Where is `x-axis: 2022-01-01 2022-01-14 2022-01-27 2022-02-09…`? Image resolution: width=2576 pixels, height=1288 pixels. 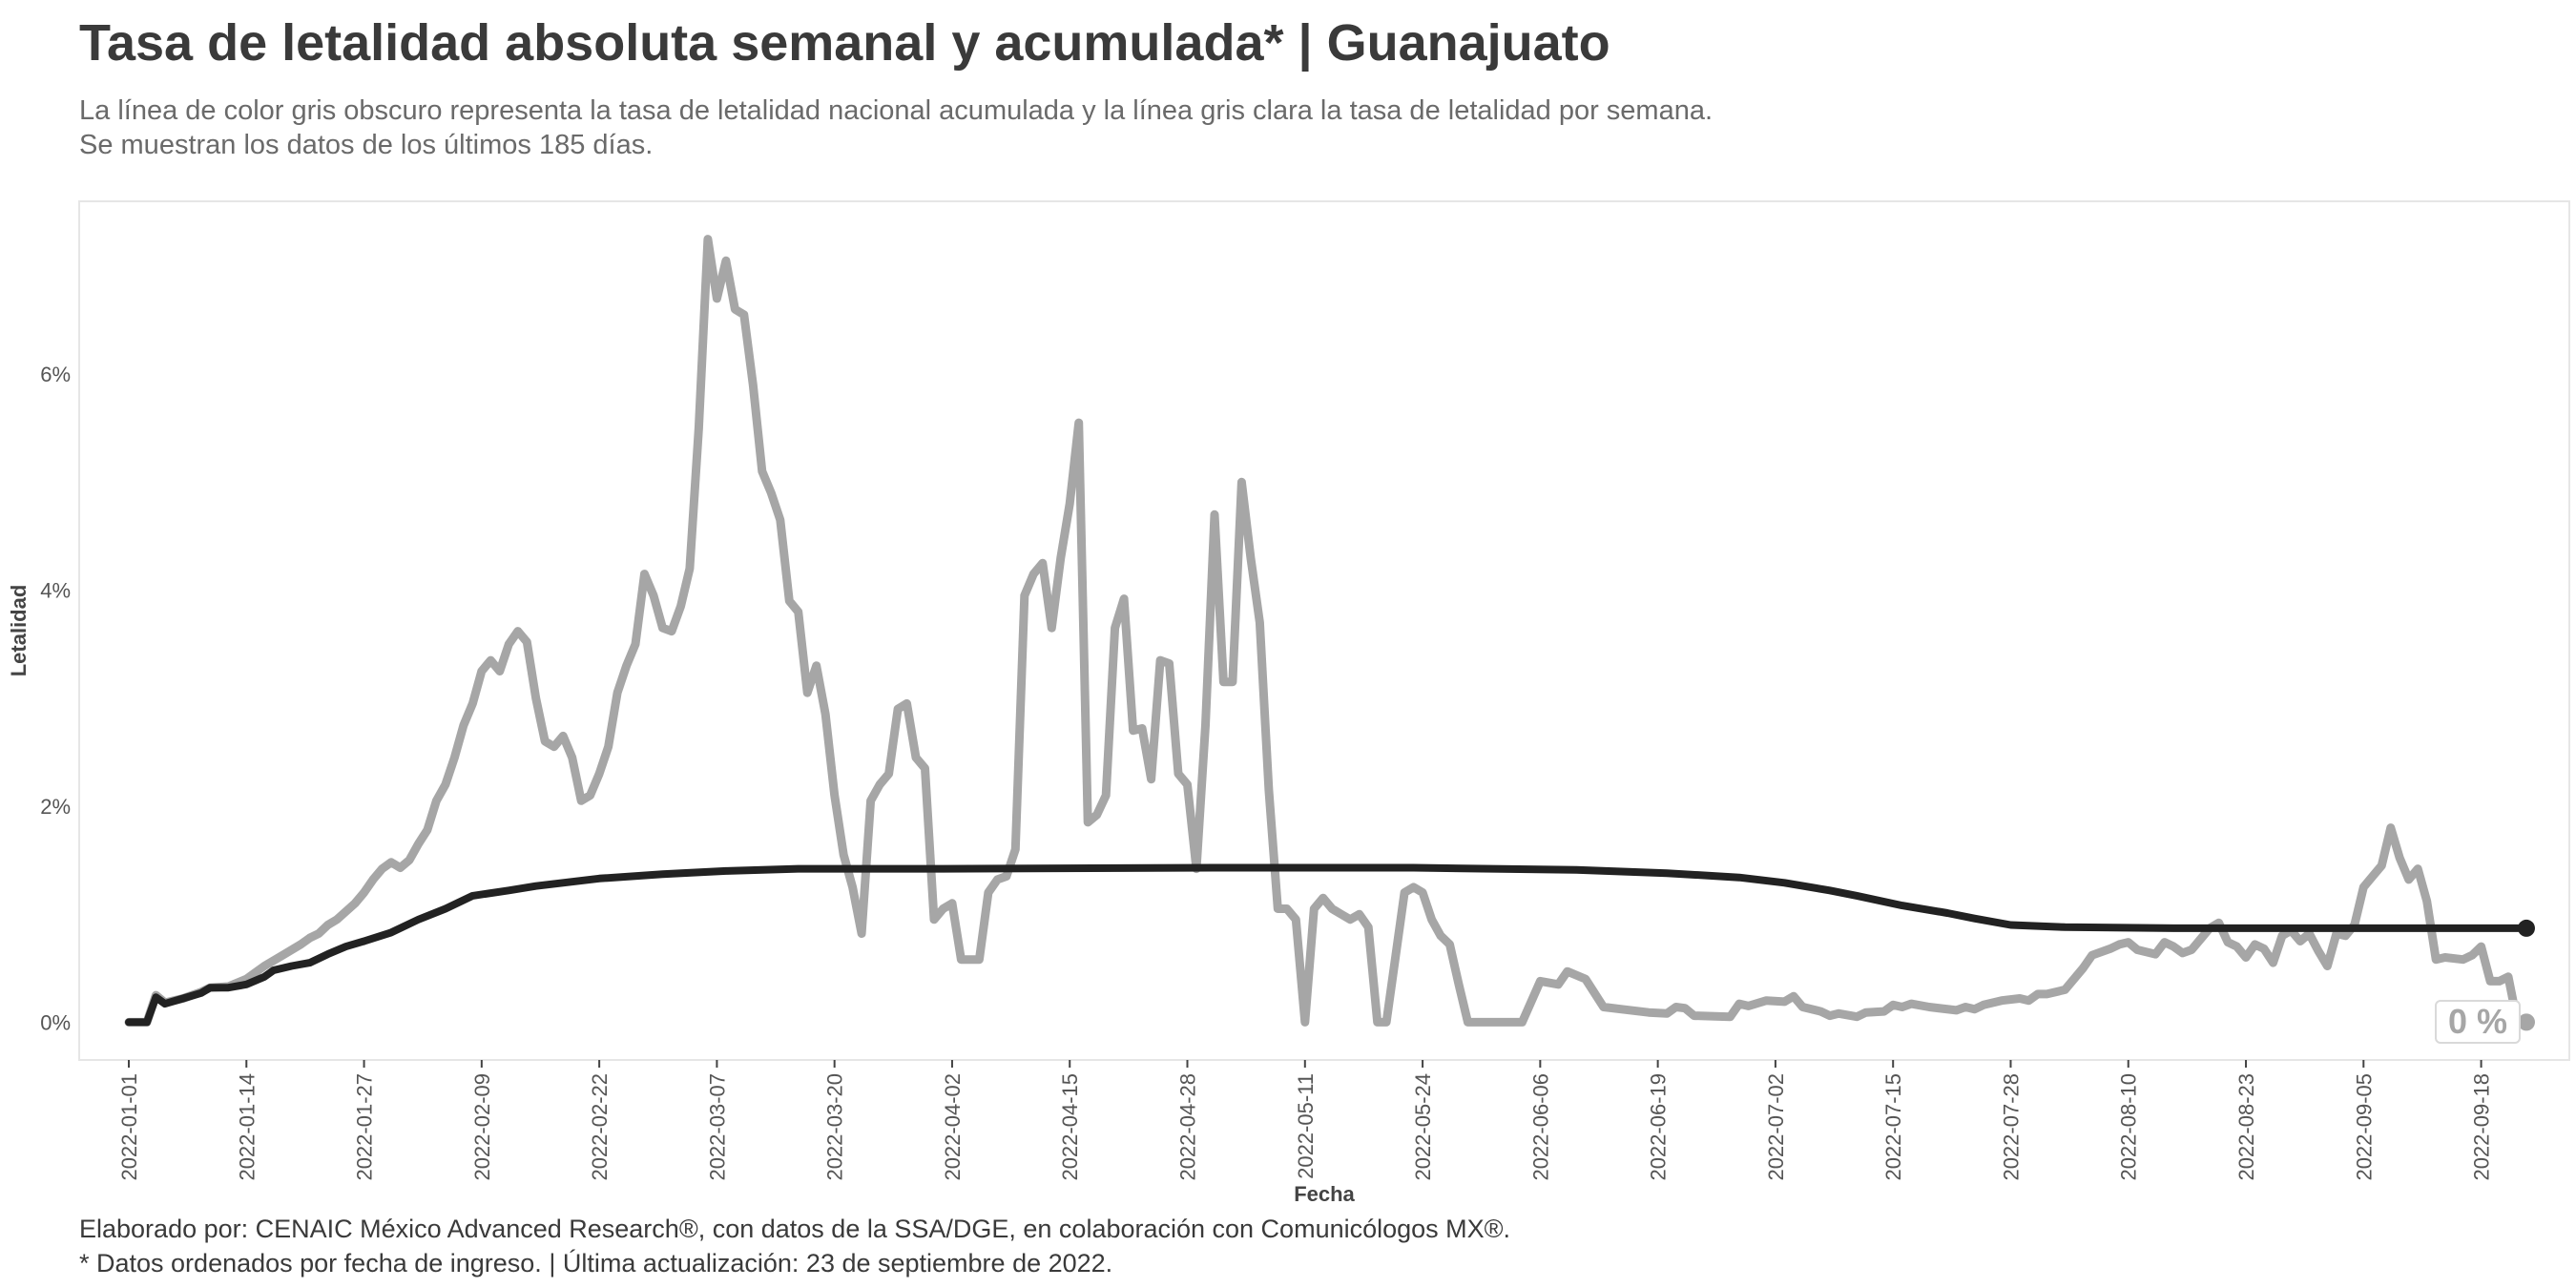 x-axis: 2022-01-01 2022-01-14 2022-01-27 2022-02-09… is located at coordinates (1305, 1120).